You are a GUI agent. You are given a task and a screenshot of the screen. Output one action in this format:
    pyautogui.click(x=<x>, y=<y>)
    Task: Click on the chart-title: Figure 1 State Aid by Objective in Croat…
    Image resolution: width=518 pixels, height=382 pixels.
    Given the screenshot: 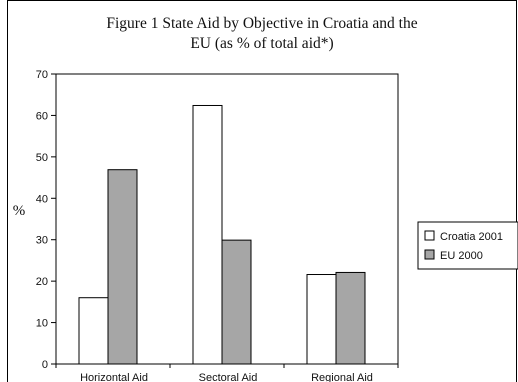 What is the action you would take?
    pyautogui.click(x=262, y=34)
    